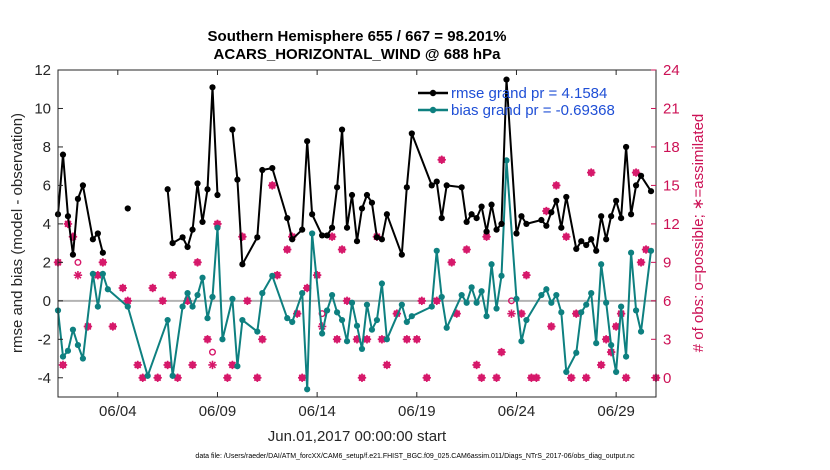 Image resolution: width=830 pixels, height=470 pixels. What do you see at coordinates (47, 224) in the screenshot?
I see `y-tick-label: 4` at bounding box center [47, 224].